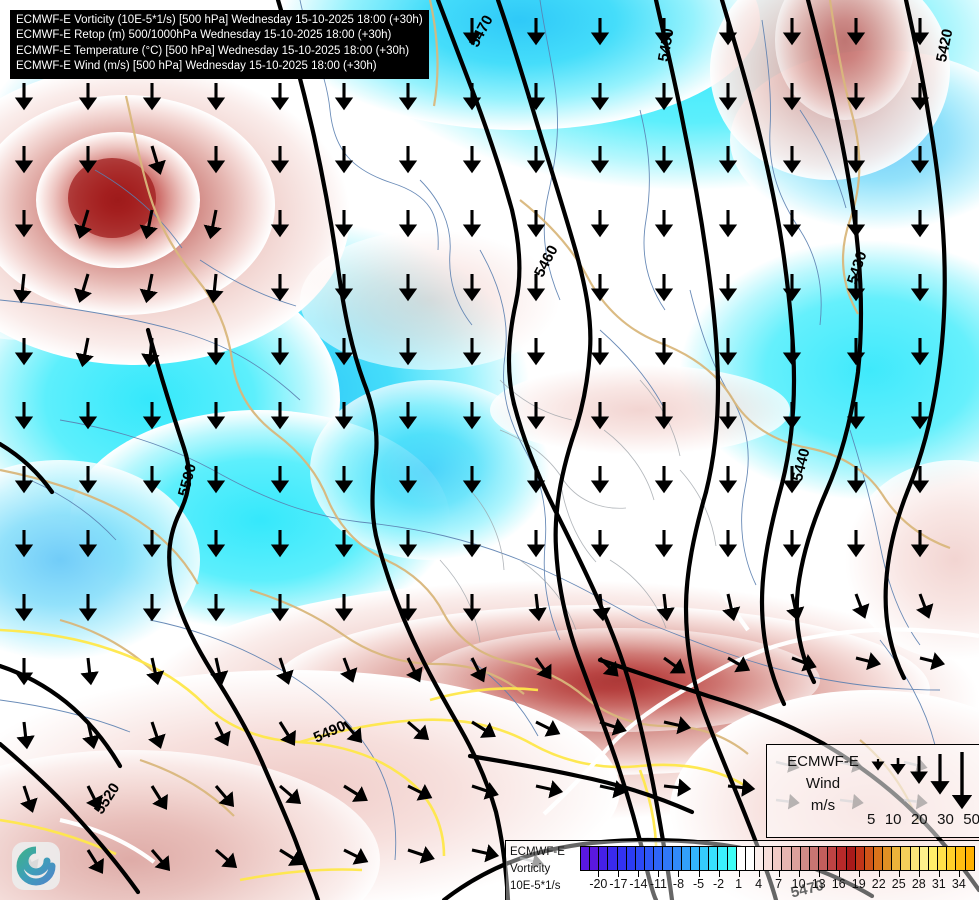 The width and height of the screenshot is (979, 900). I want to click on wind-legend-box: ECMWF-E Wind m/s 5 10 20 30 50, so click(872, 791).